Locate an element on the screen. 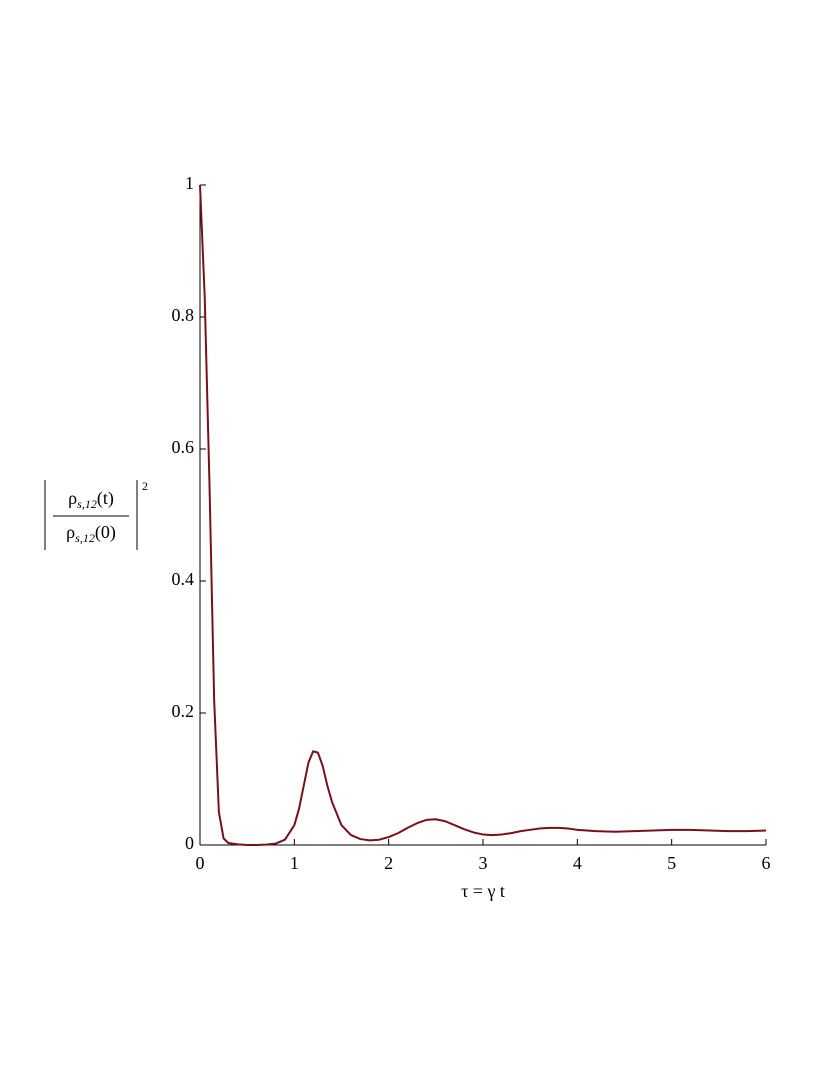  exponent: 2 is located at coordinates (145, 486).